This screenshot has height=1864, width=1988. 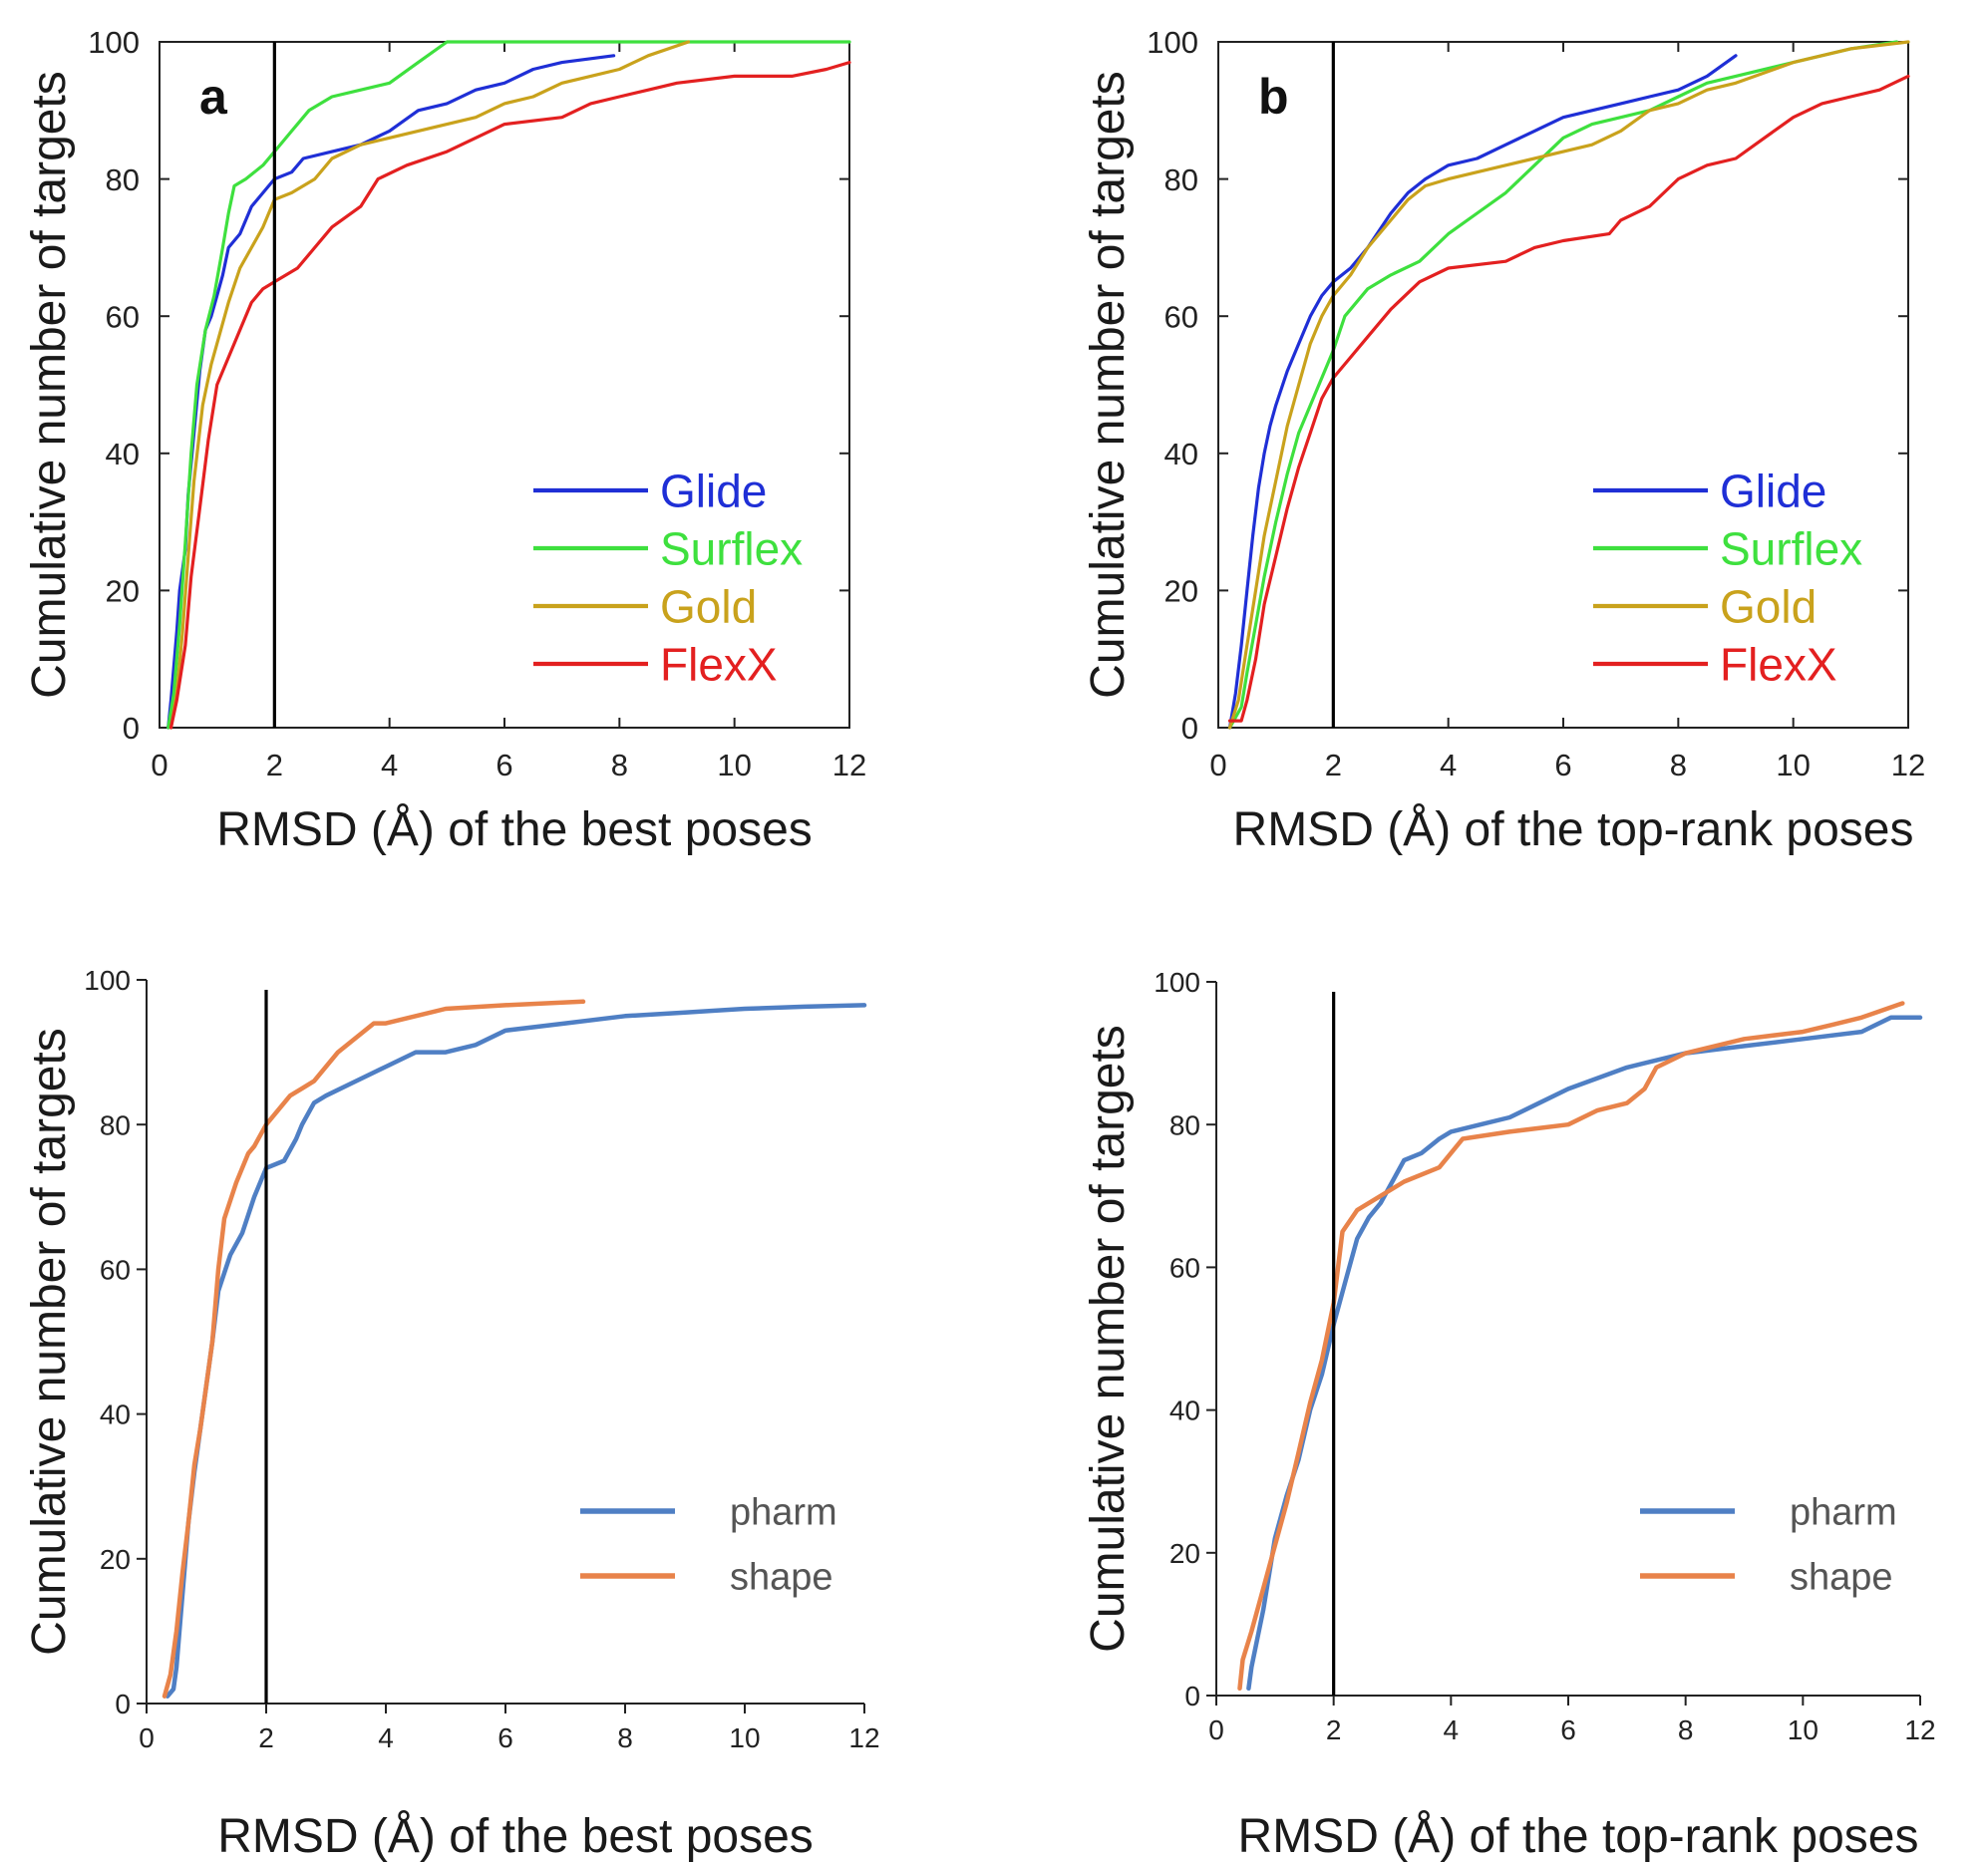 I want to click on series-line-glide, so click(x=1482, y=392).